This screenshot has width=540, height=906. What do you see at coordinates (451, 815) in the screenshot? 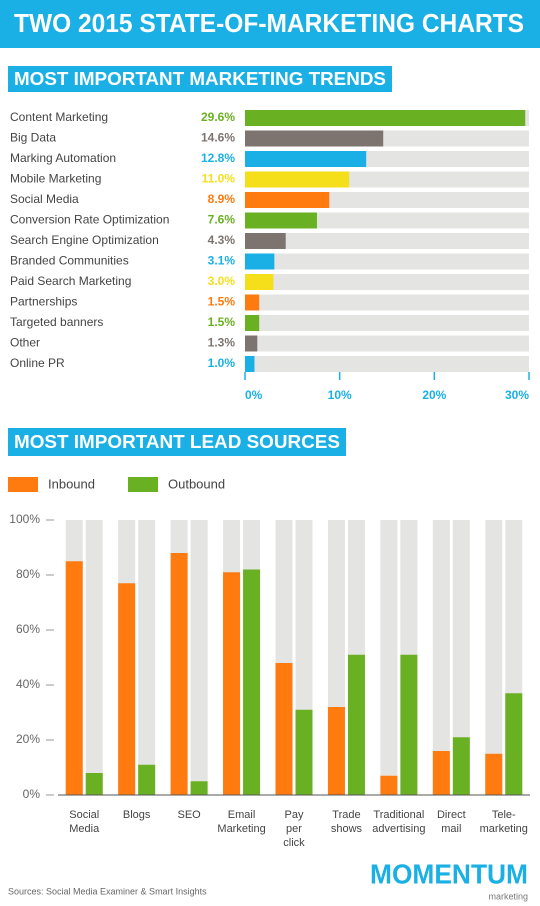
I see `x-tick-label: Direct` at bounding box center [451, 815].